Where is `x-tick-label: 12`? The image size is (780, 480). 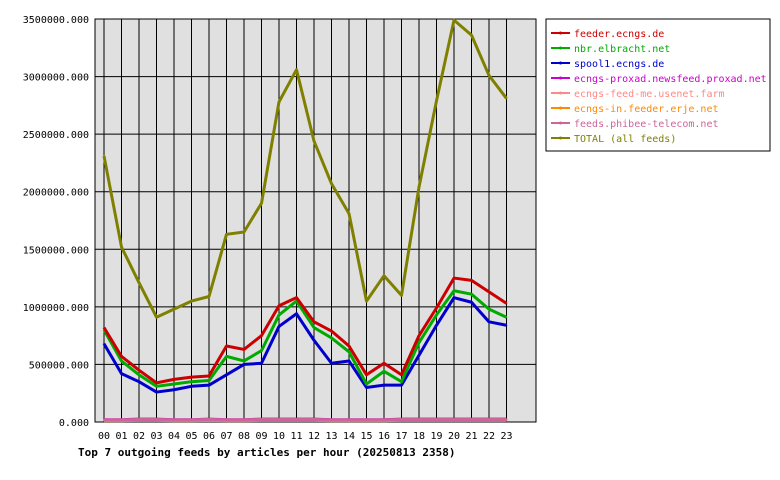 x-tick-label: 12 is located at coordinates (314, 436).